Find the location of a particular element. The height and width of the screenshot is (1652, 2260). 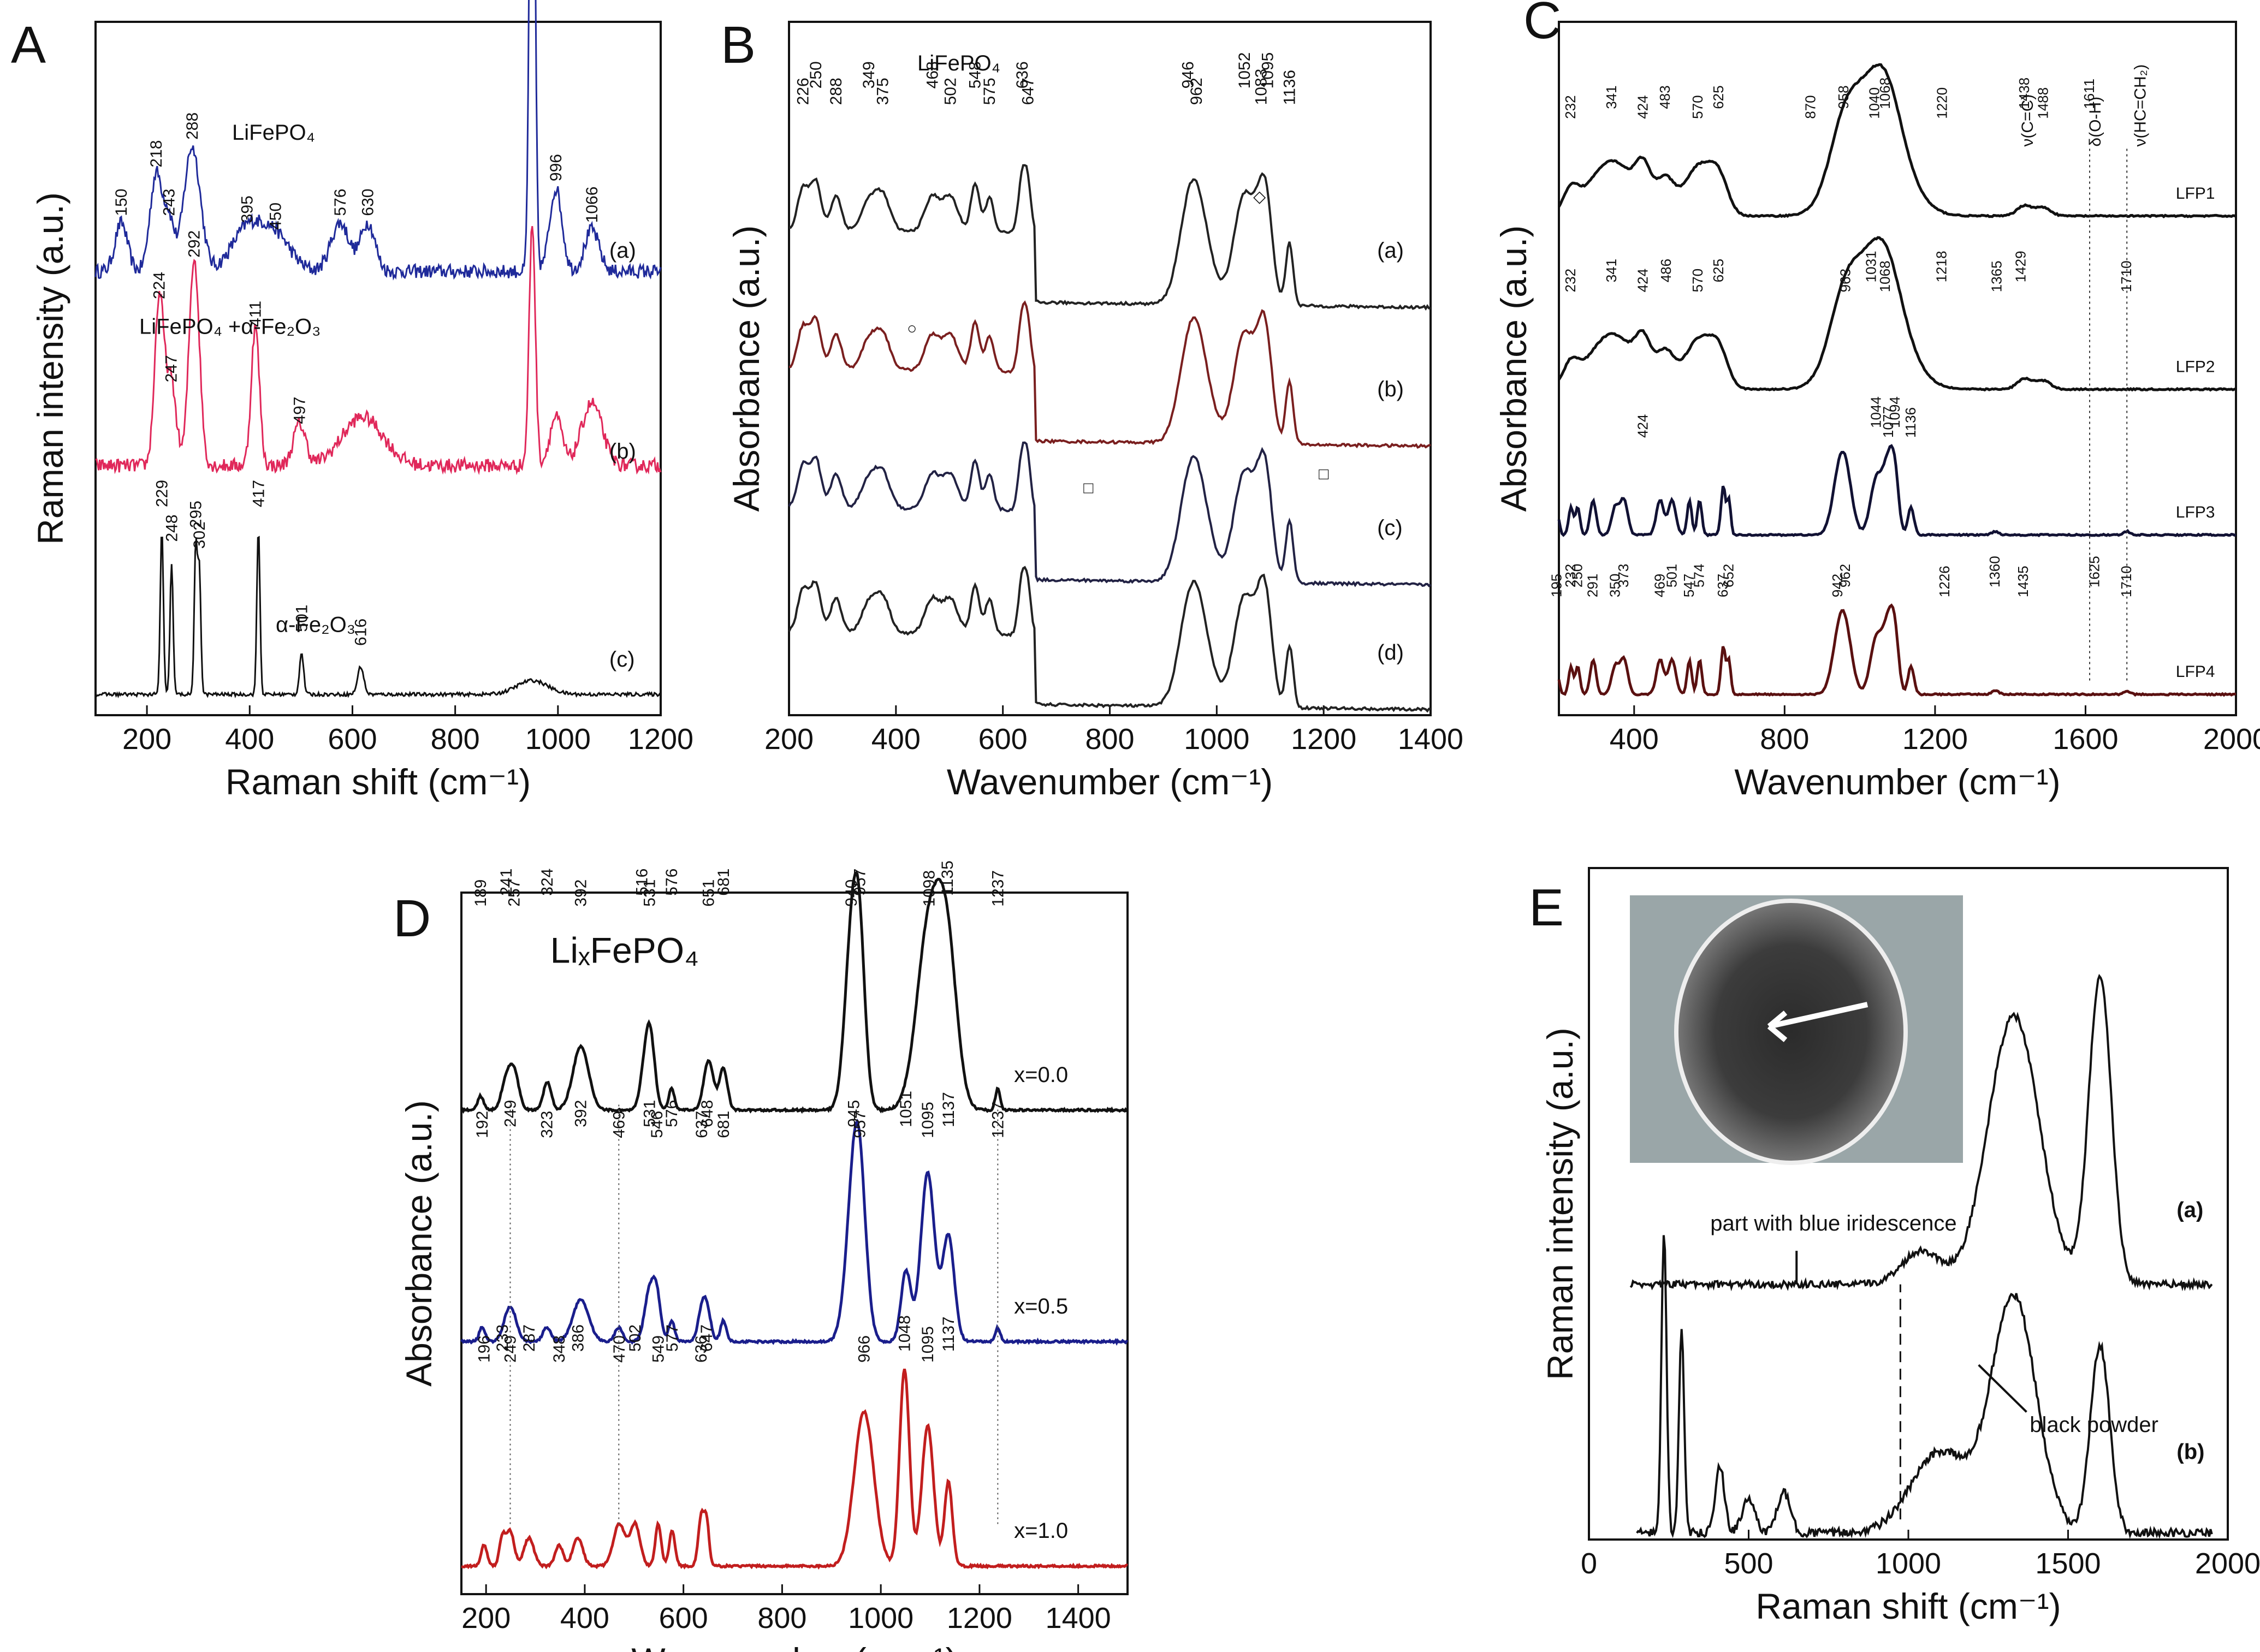

peak-label: 192 is located at coordinates (482, 1124).